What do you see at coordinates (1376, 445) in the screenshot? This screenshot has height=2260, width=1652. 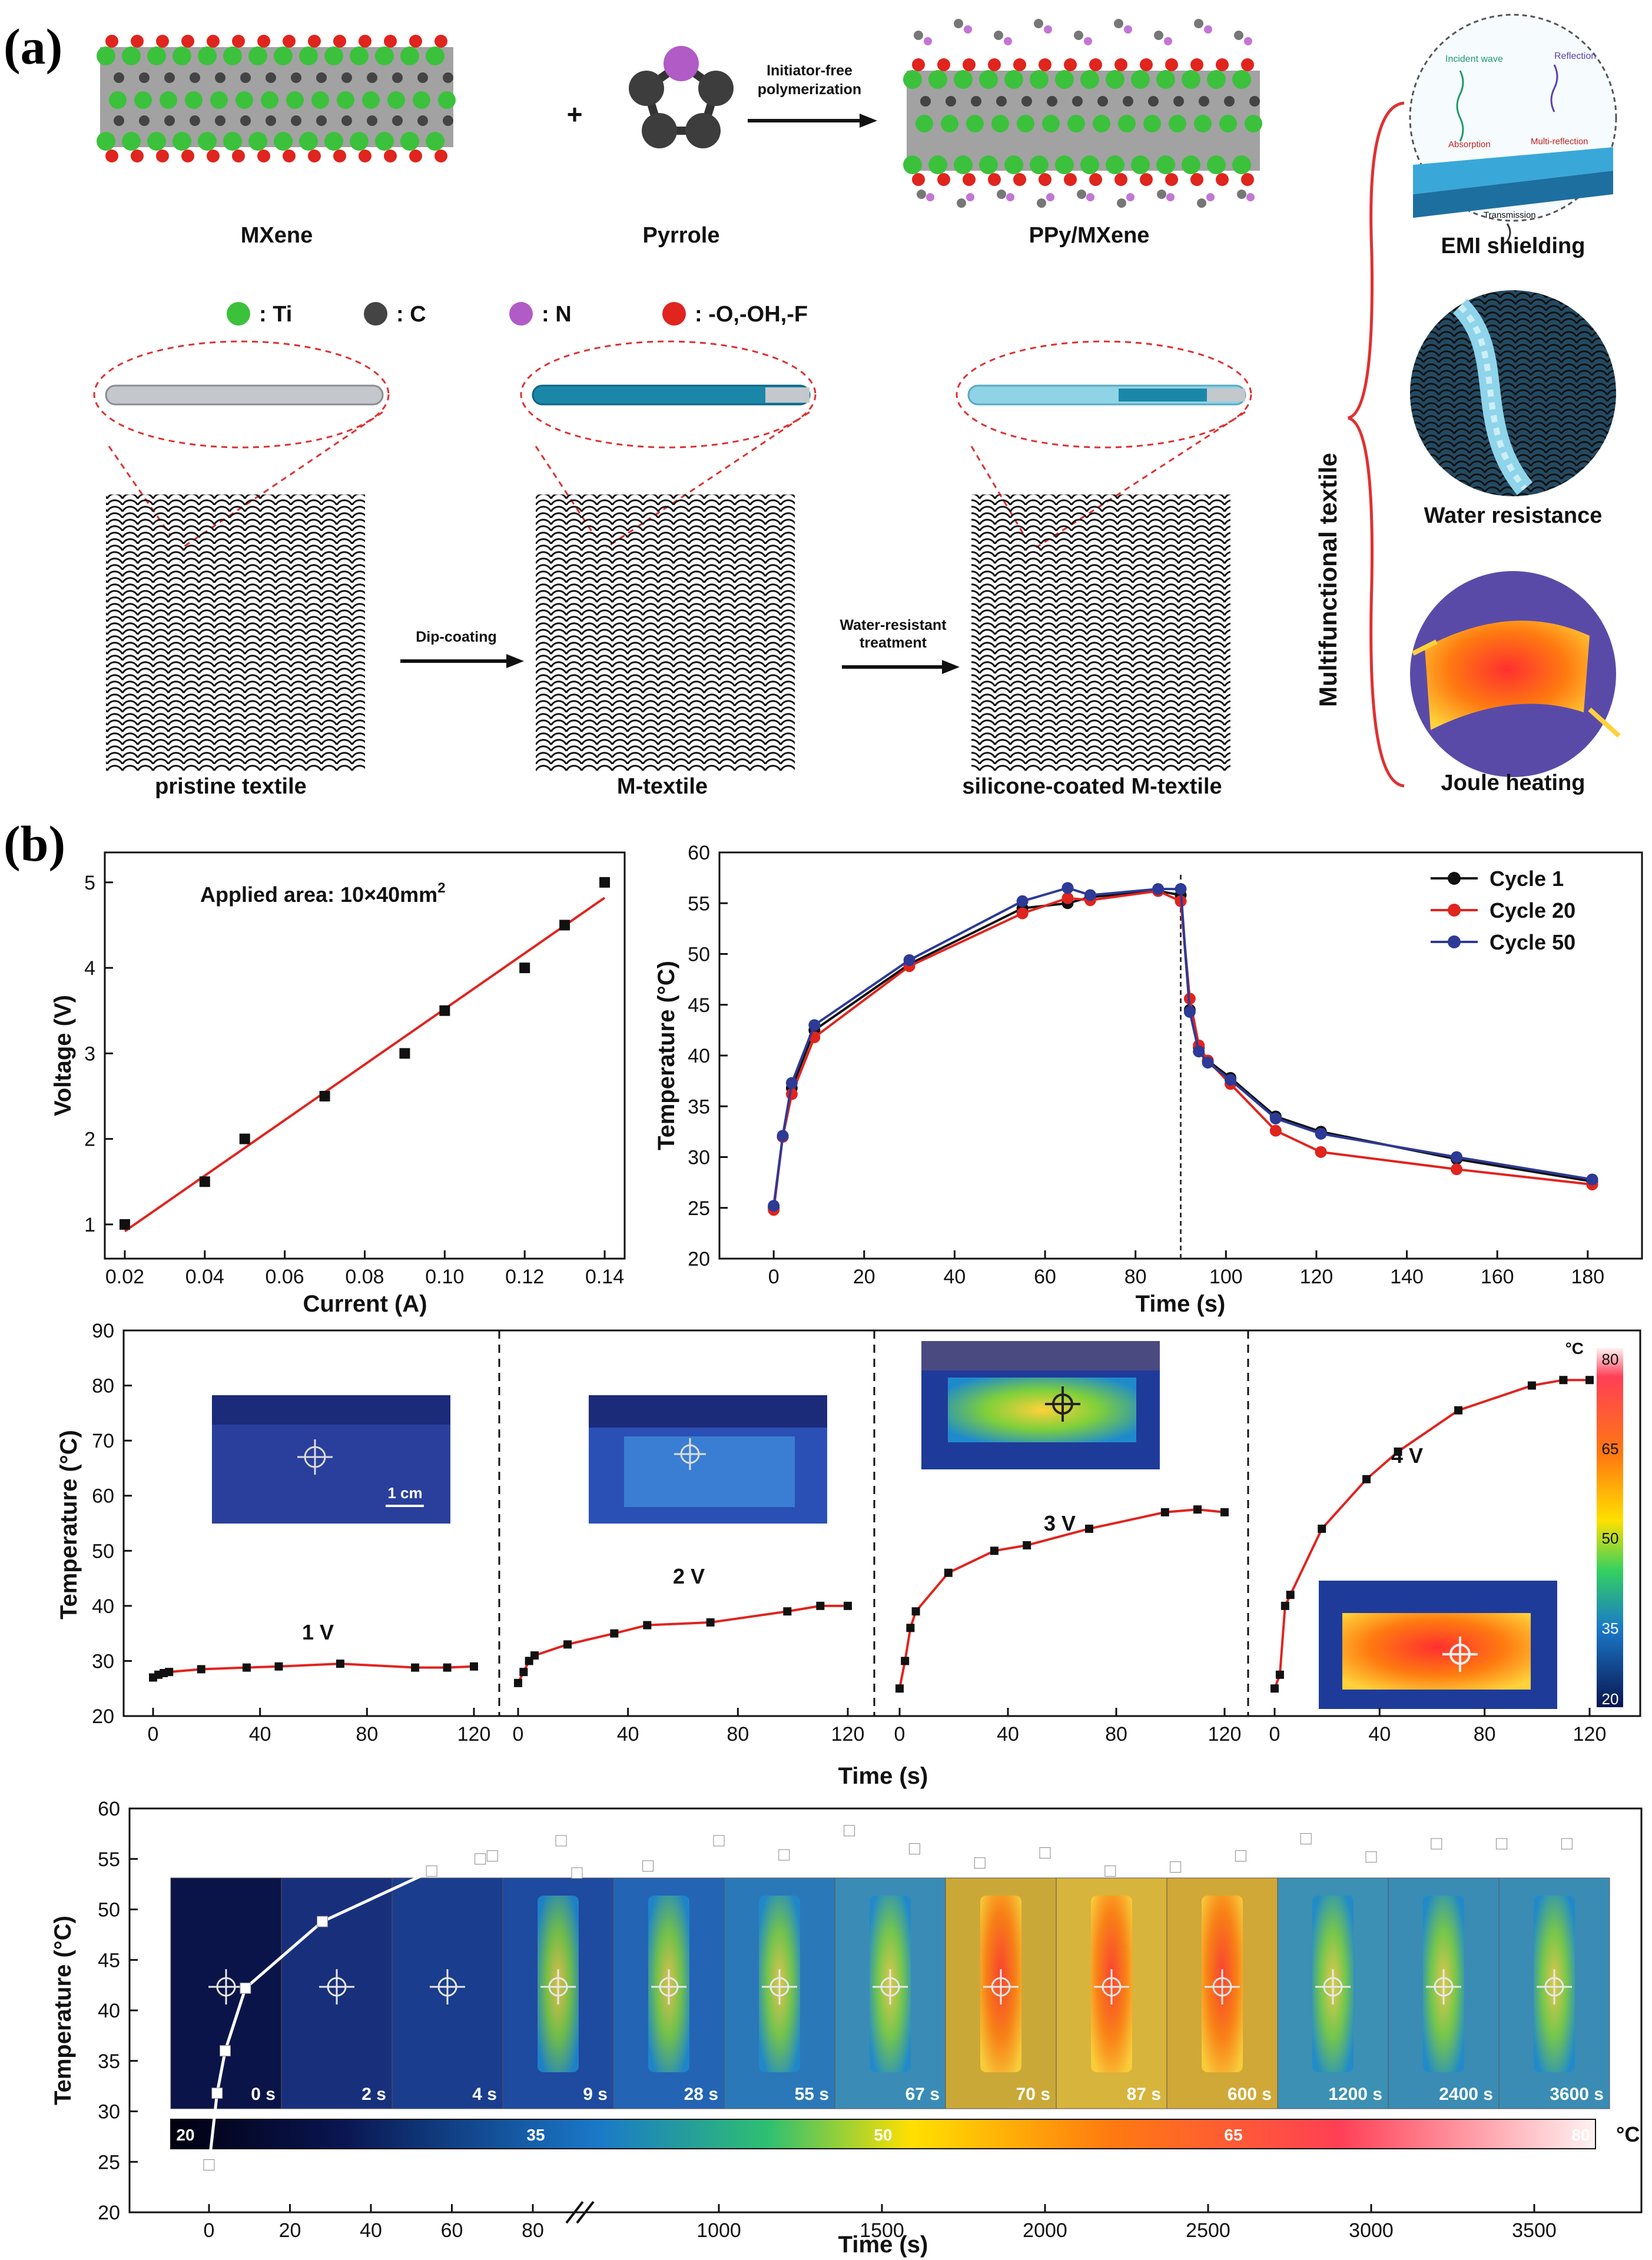 I see `function-brace` at bounding box center [1376, 445].